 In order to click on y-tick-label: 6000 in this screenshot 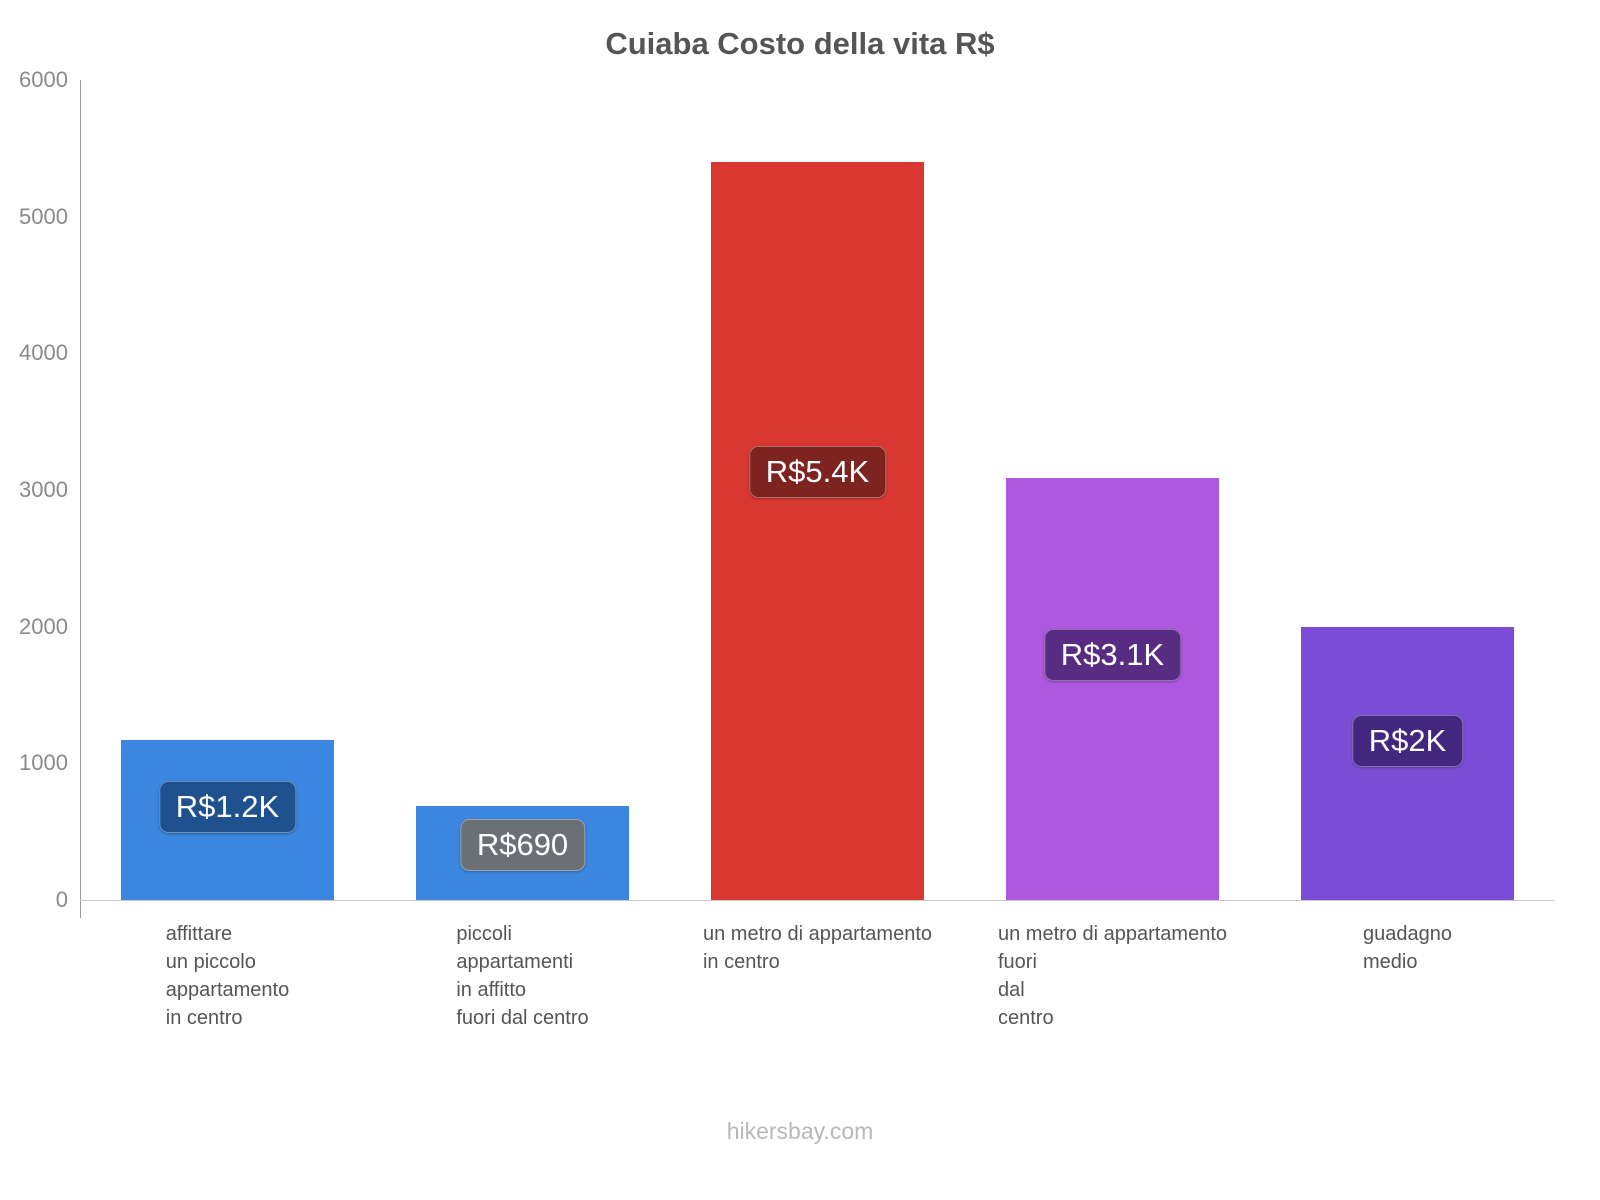, I will do `click(43, 79)`.